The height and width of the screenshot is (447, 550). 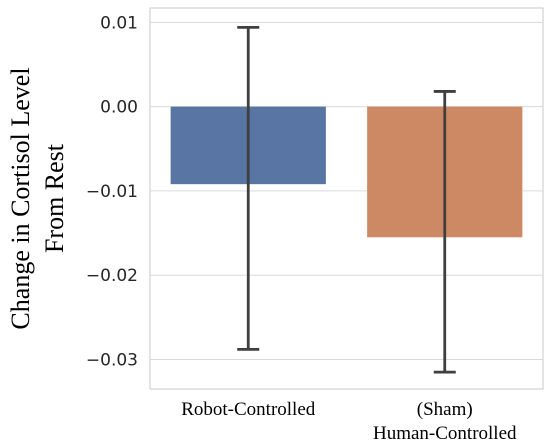 What do you see at coordinates (119, 108) in the screenshot?
I see `y-tick-label: 0.00` at bounding box center [119, 108].